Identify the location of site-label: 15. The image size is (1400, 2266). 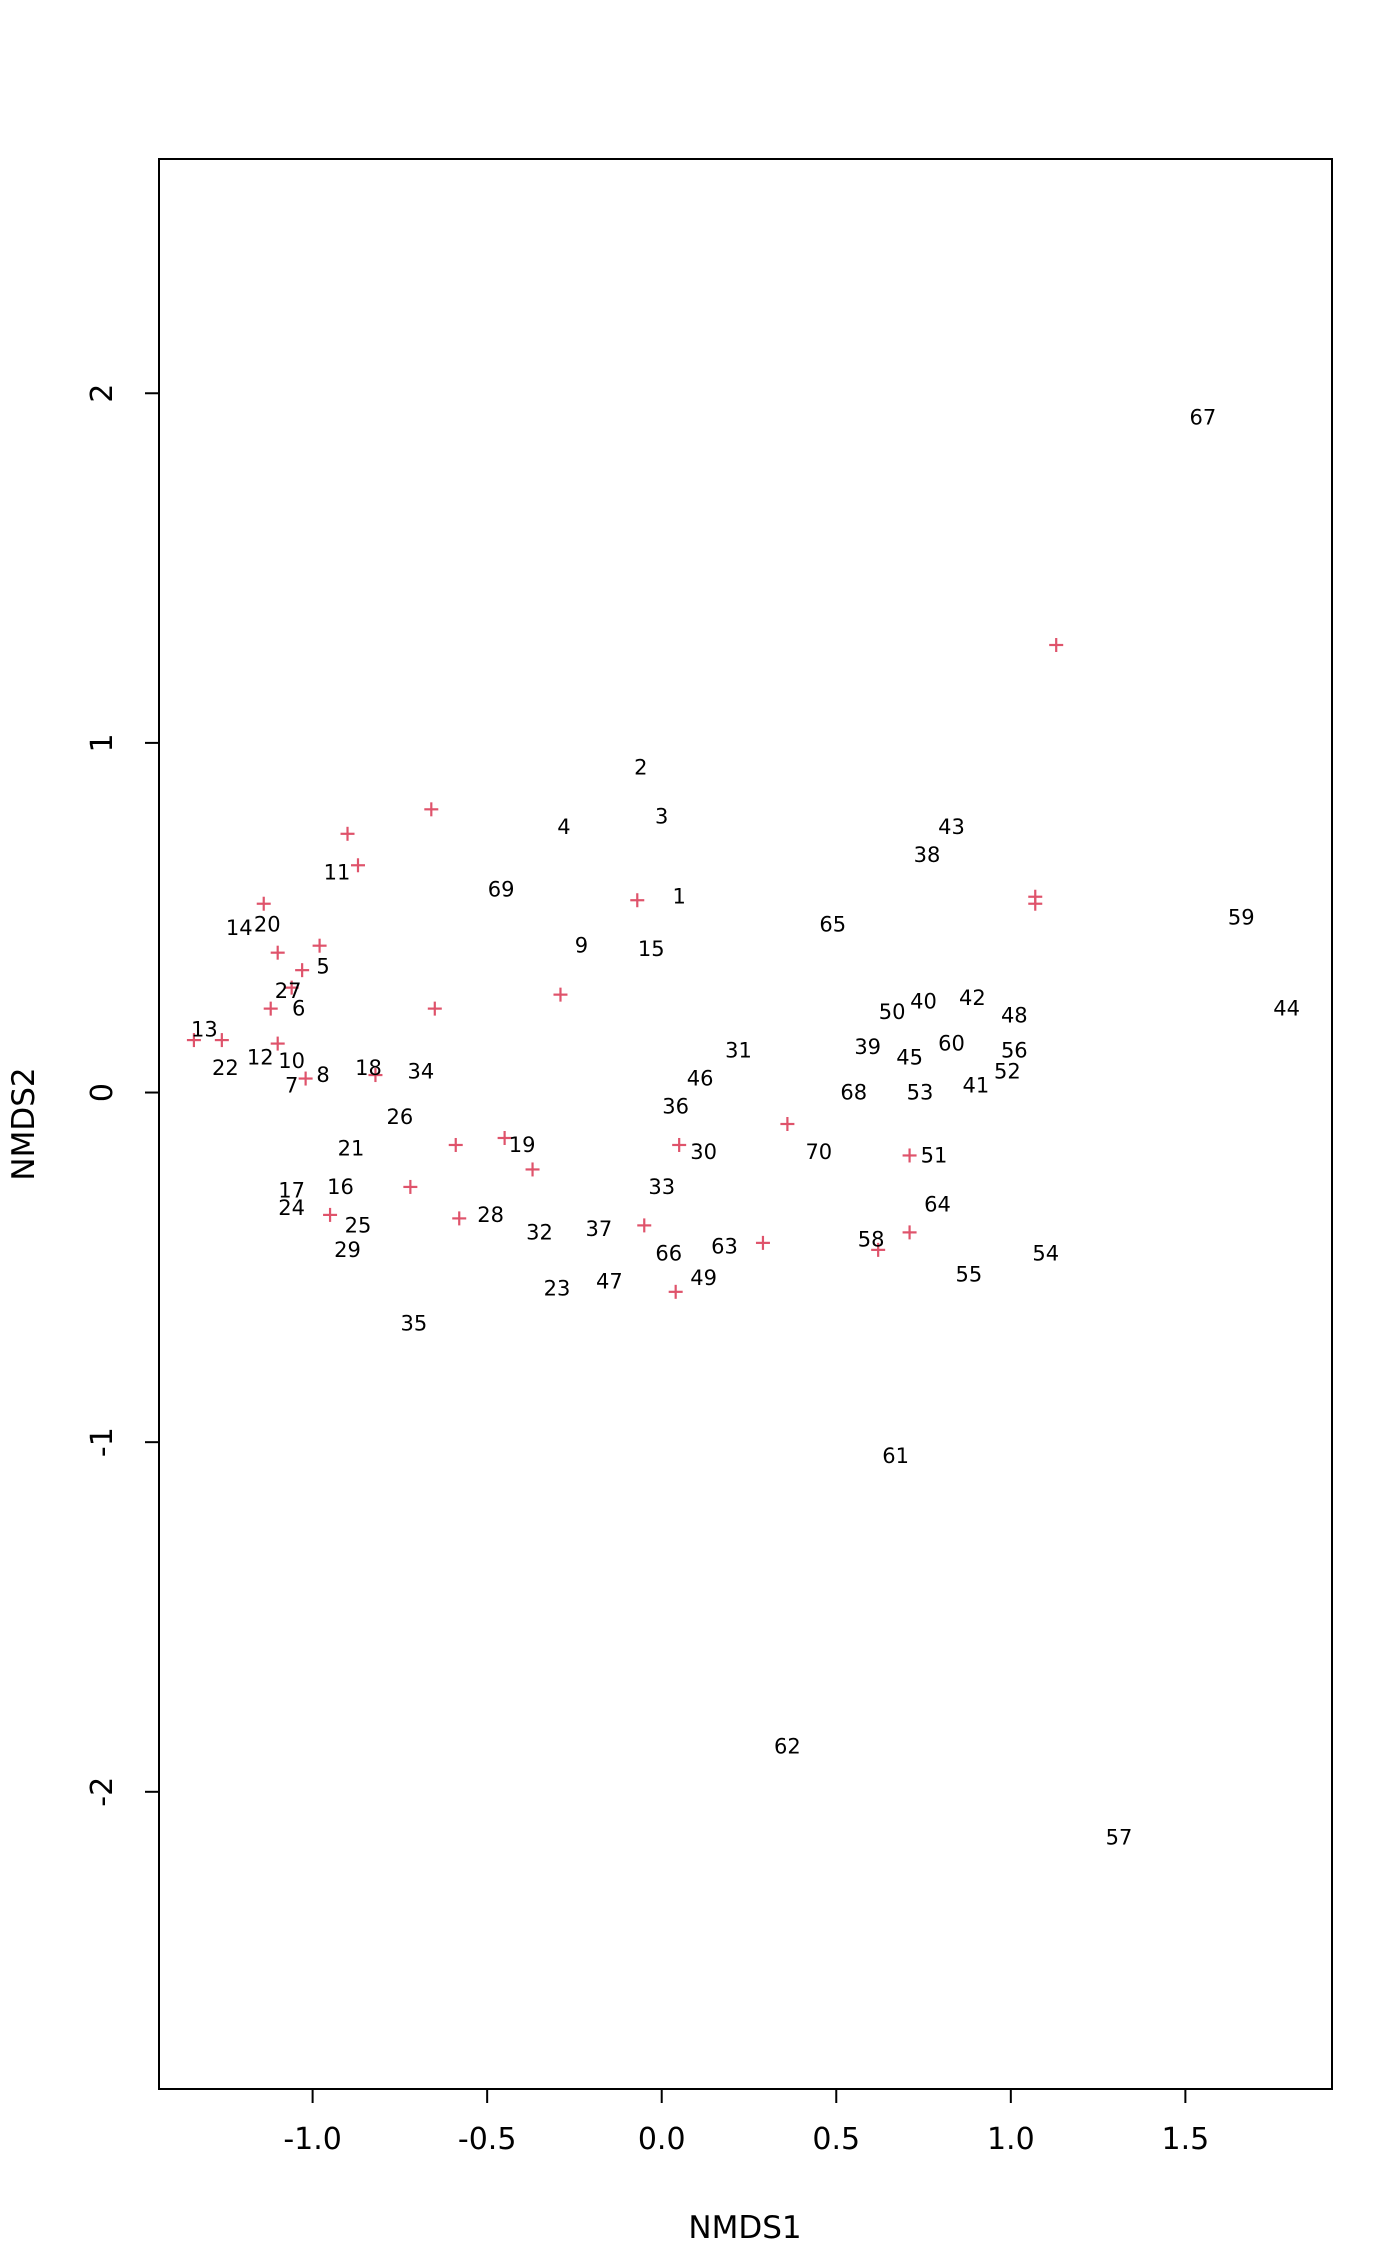
(651, 949).